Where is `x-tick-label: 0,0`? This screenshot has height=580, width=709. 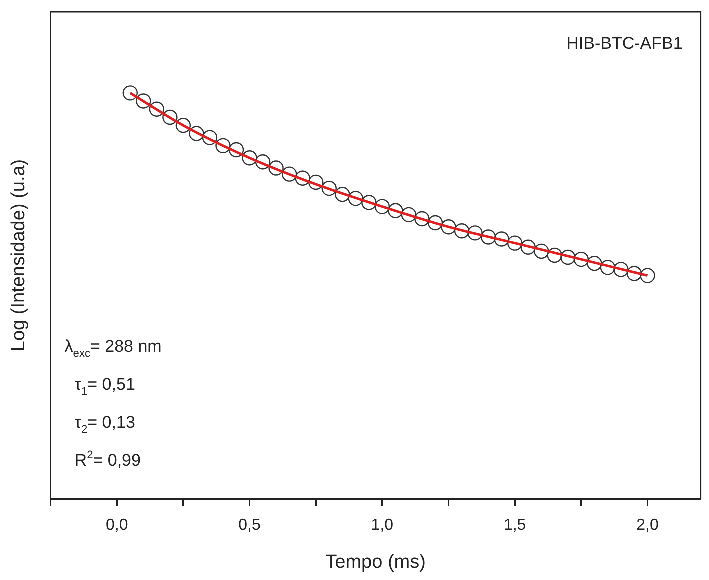 x-tick-label: 0,0 is located at coordinates (117, 525).